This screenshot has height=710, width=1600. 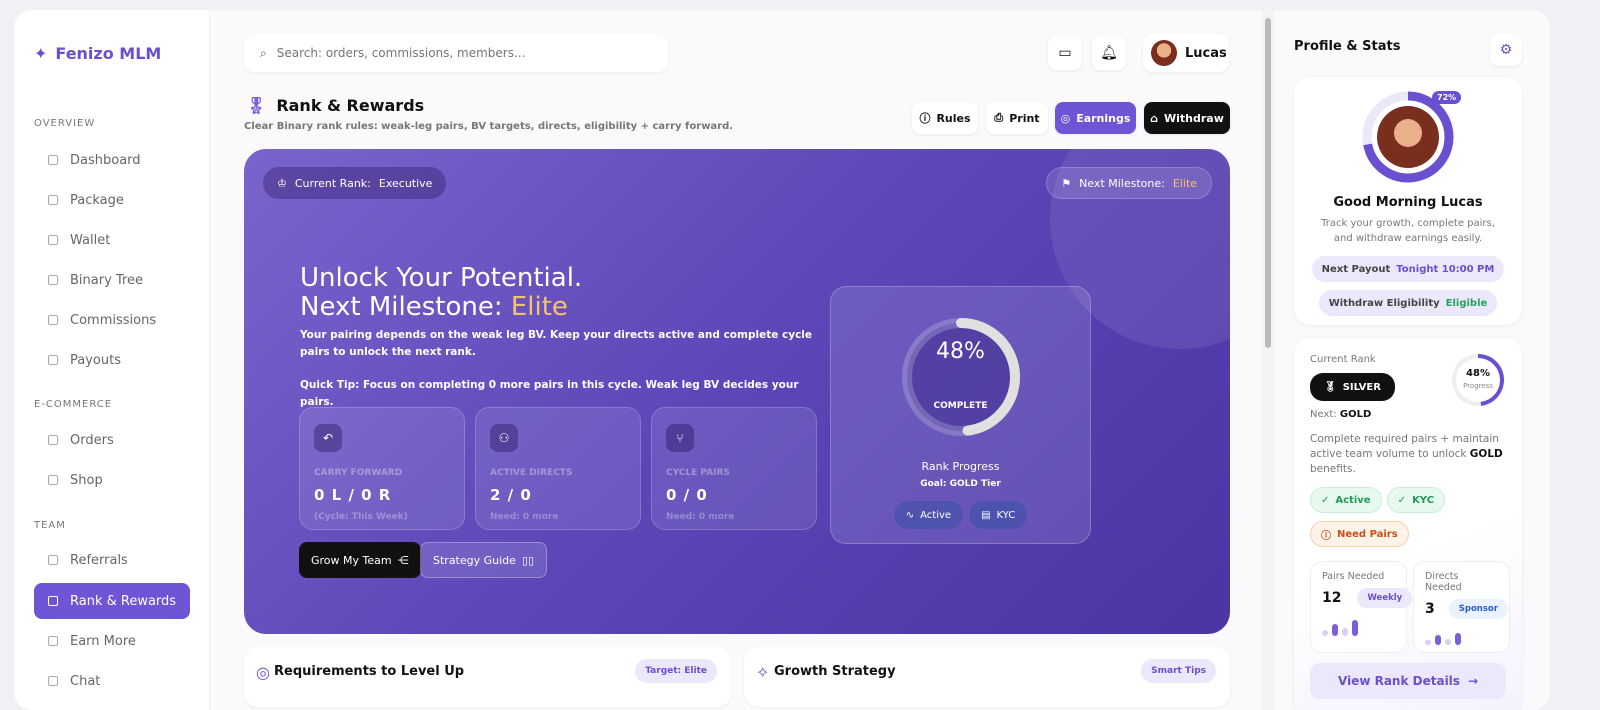 I want to click on sparkle-icon: ✦, so click(x=41, y=53).